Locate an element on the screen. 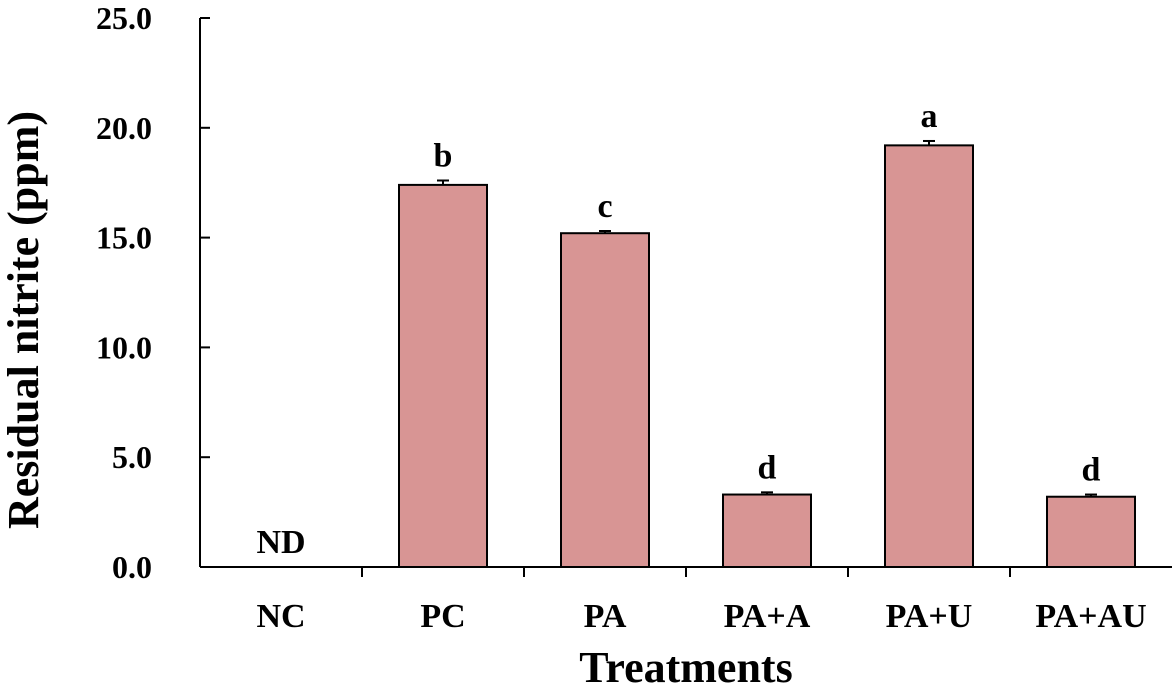 The width and height of the screenshot is (1176, 689). x-axis: NC PC PA PA+A PA+U PA+AU is located at coordinates (686, 600).